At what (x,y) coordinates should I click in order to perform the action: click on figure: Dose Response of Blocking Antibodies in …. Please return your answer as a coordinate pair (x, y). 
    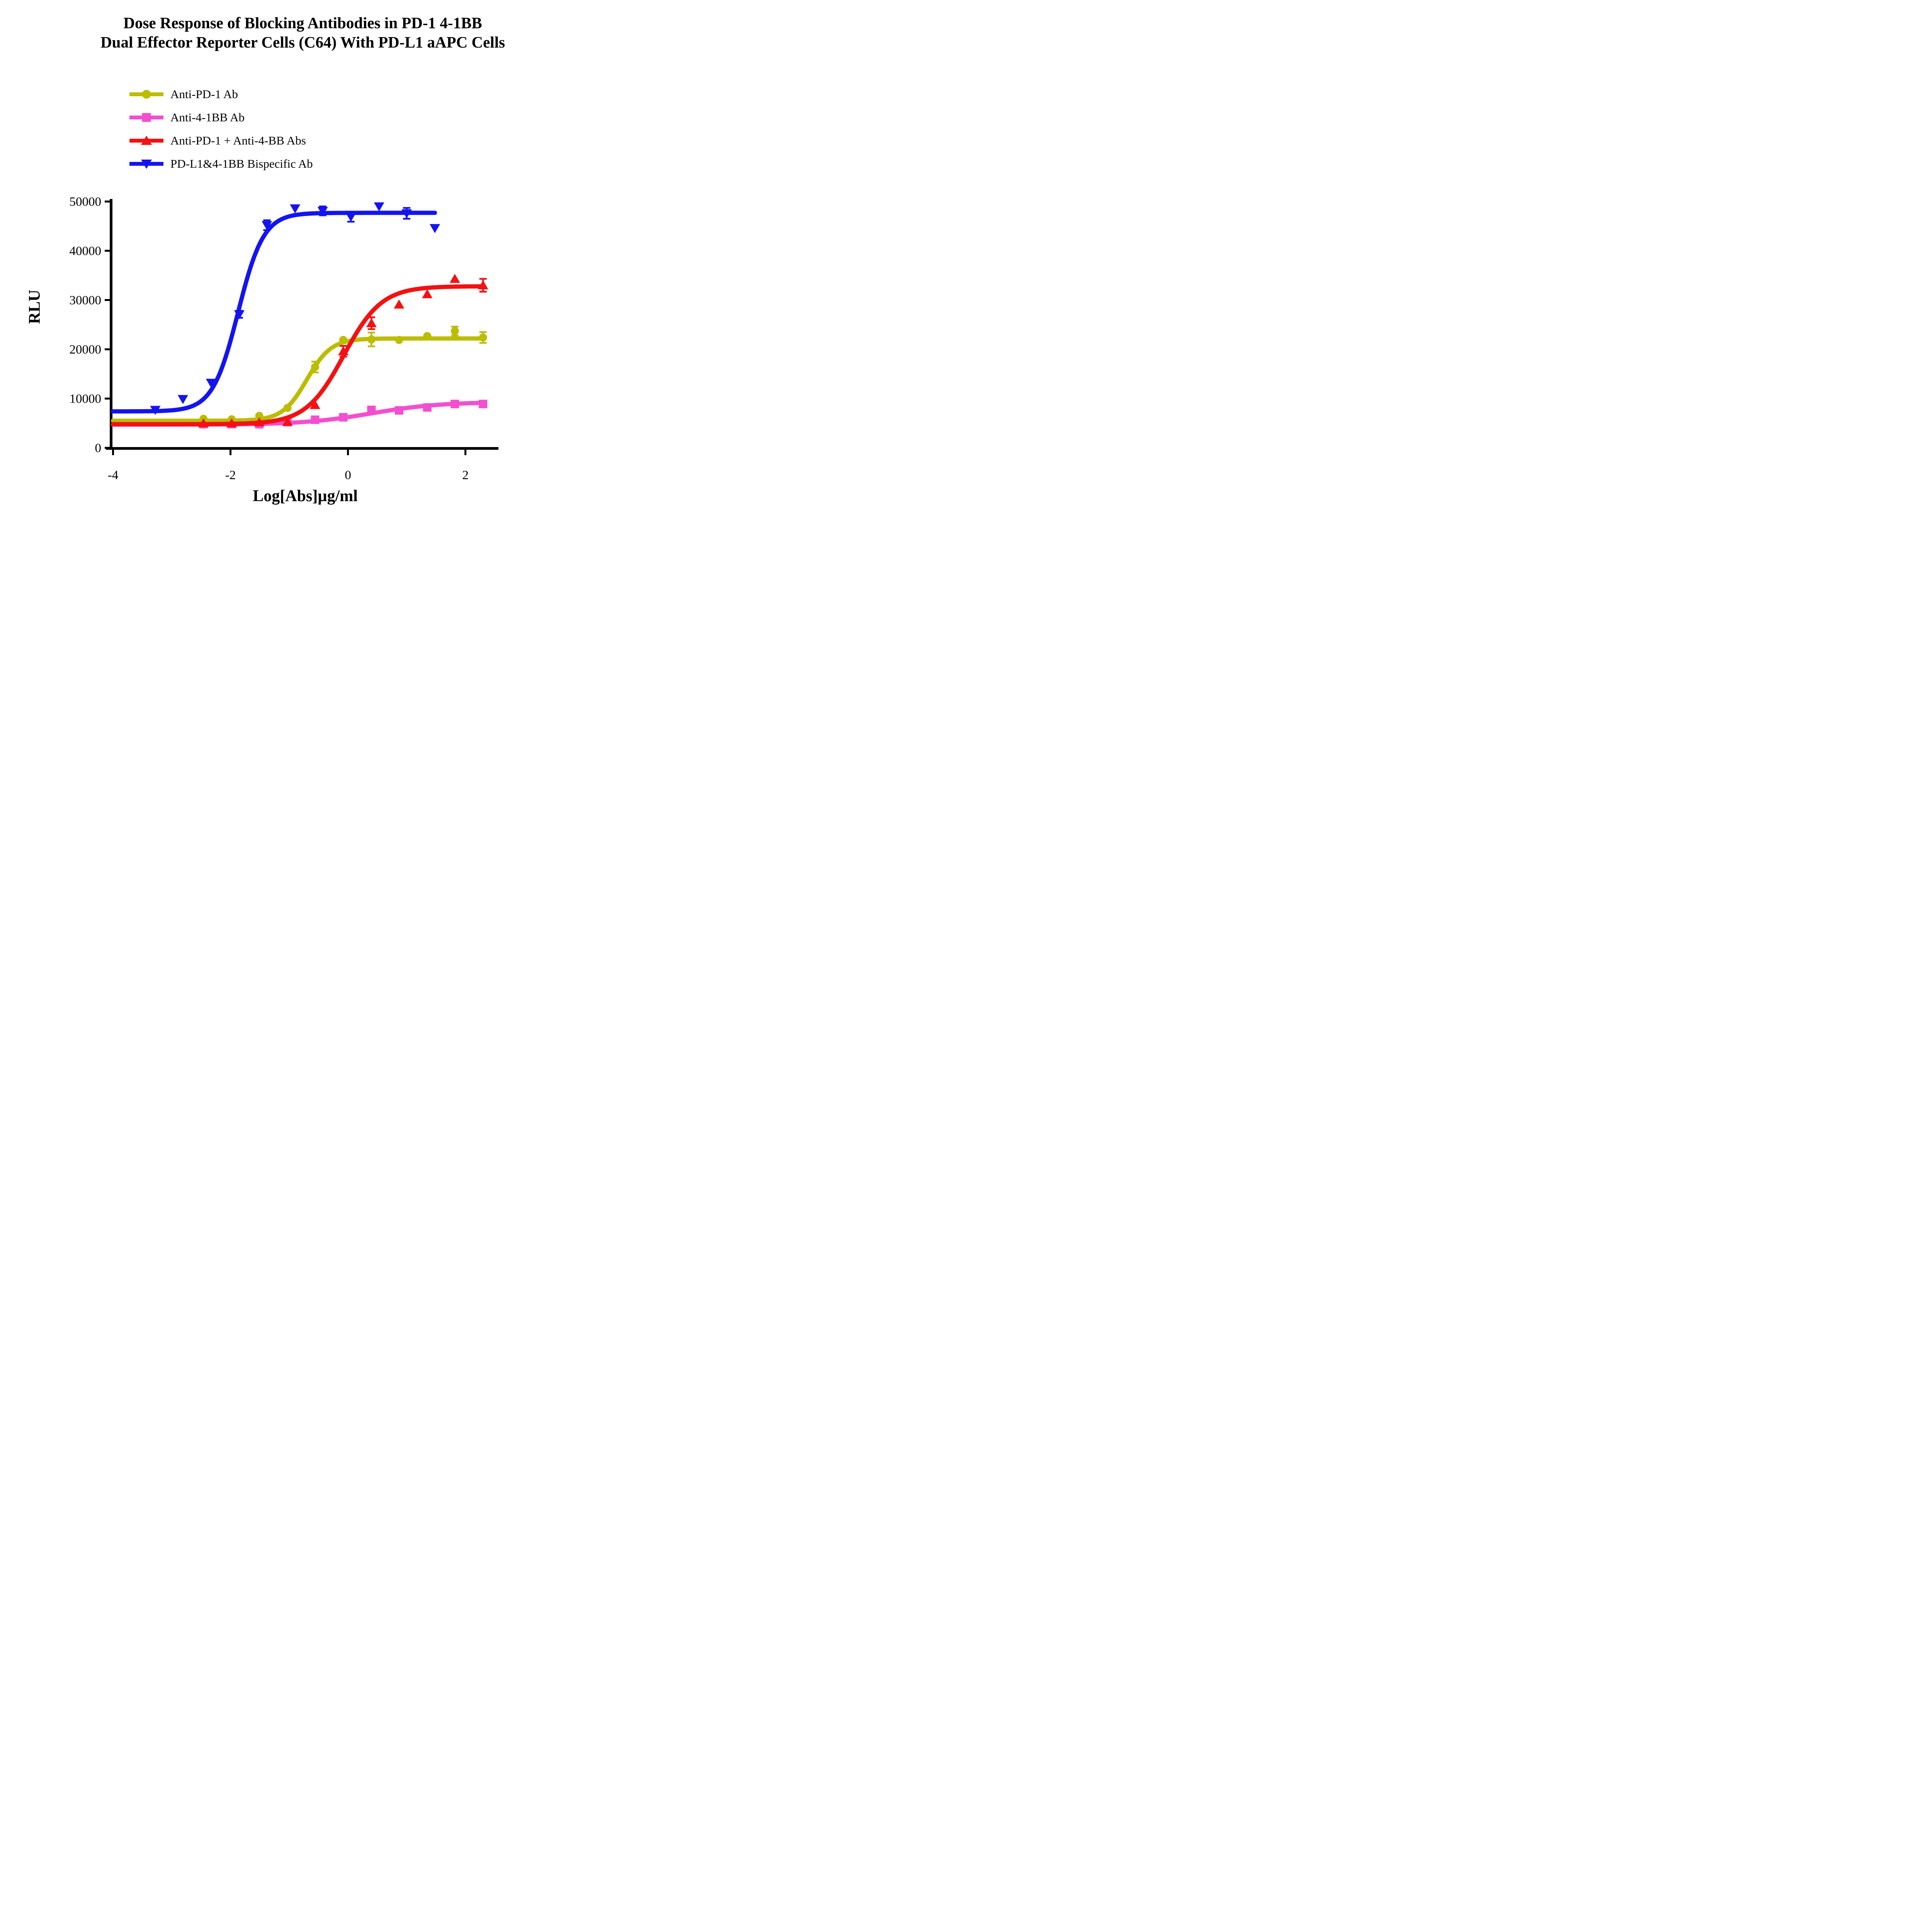
    Looking at the image, I should click on (303, 262).